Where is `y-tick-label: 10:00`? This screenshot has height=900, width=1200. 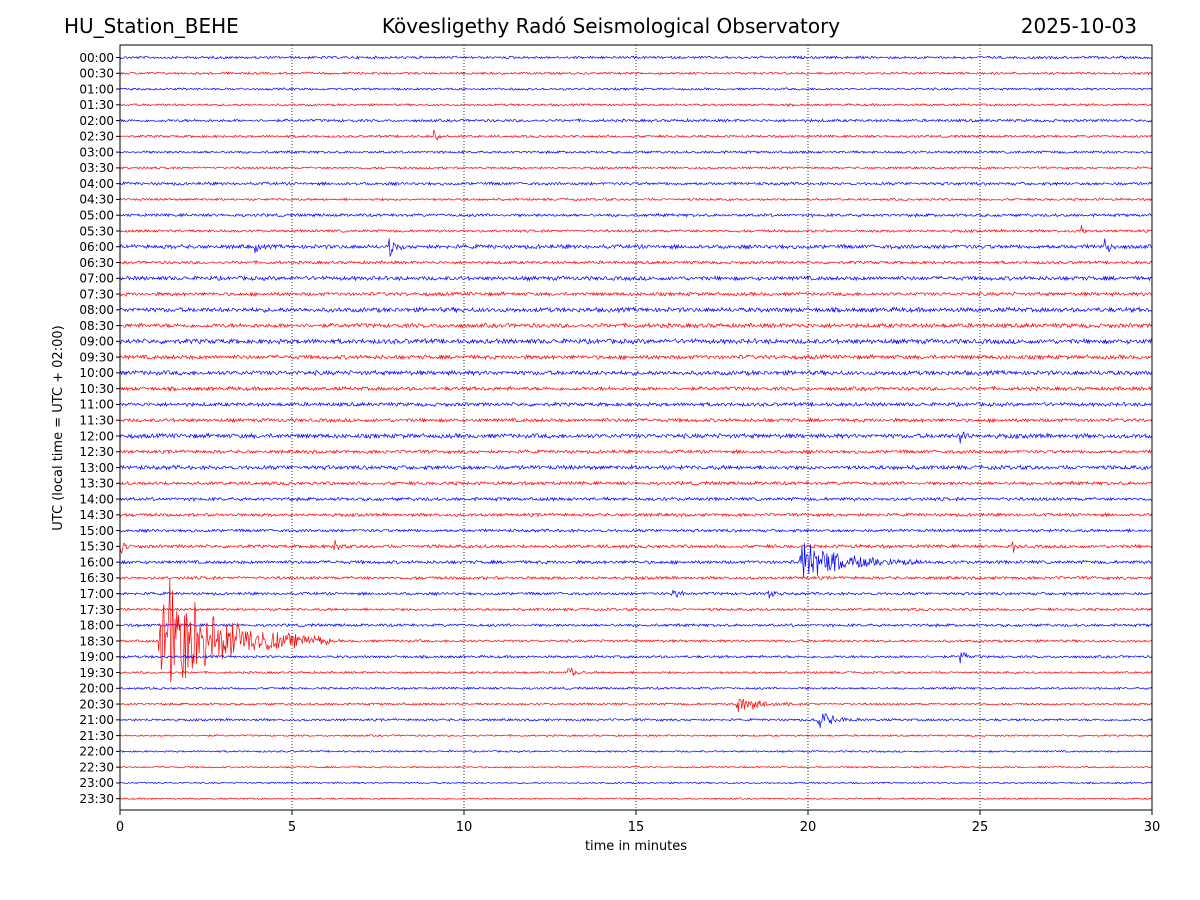
y-tick-label: 10:00 is located at coordinates (96, 373).